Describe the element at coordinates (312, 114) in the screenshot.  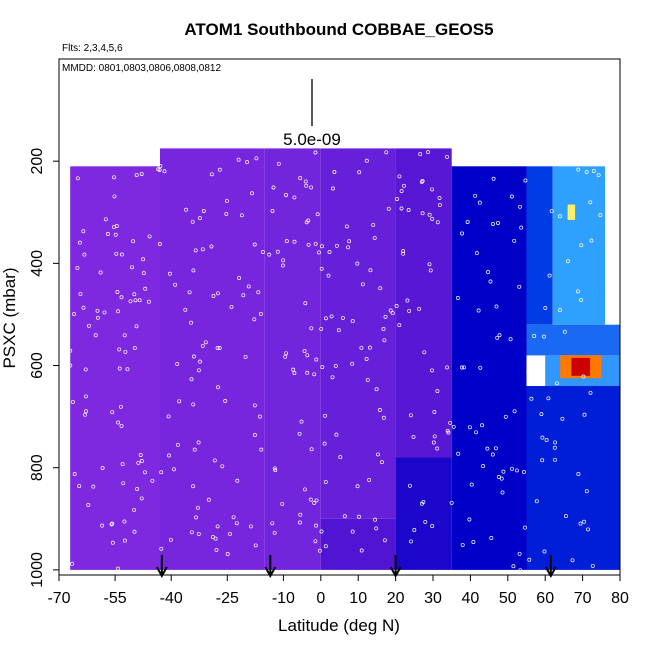
I see `scale-bar: 5.0e-09` at that location.